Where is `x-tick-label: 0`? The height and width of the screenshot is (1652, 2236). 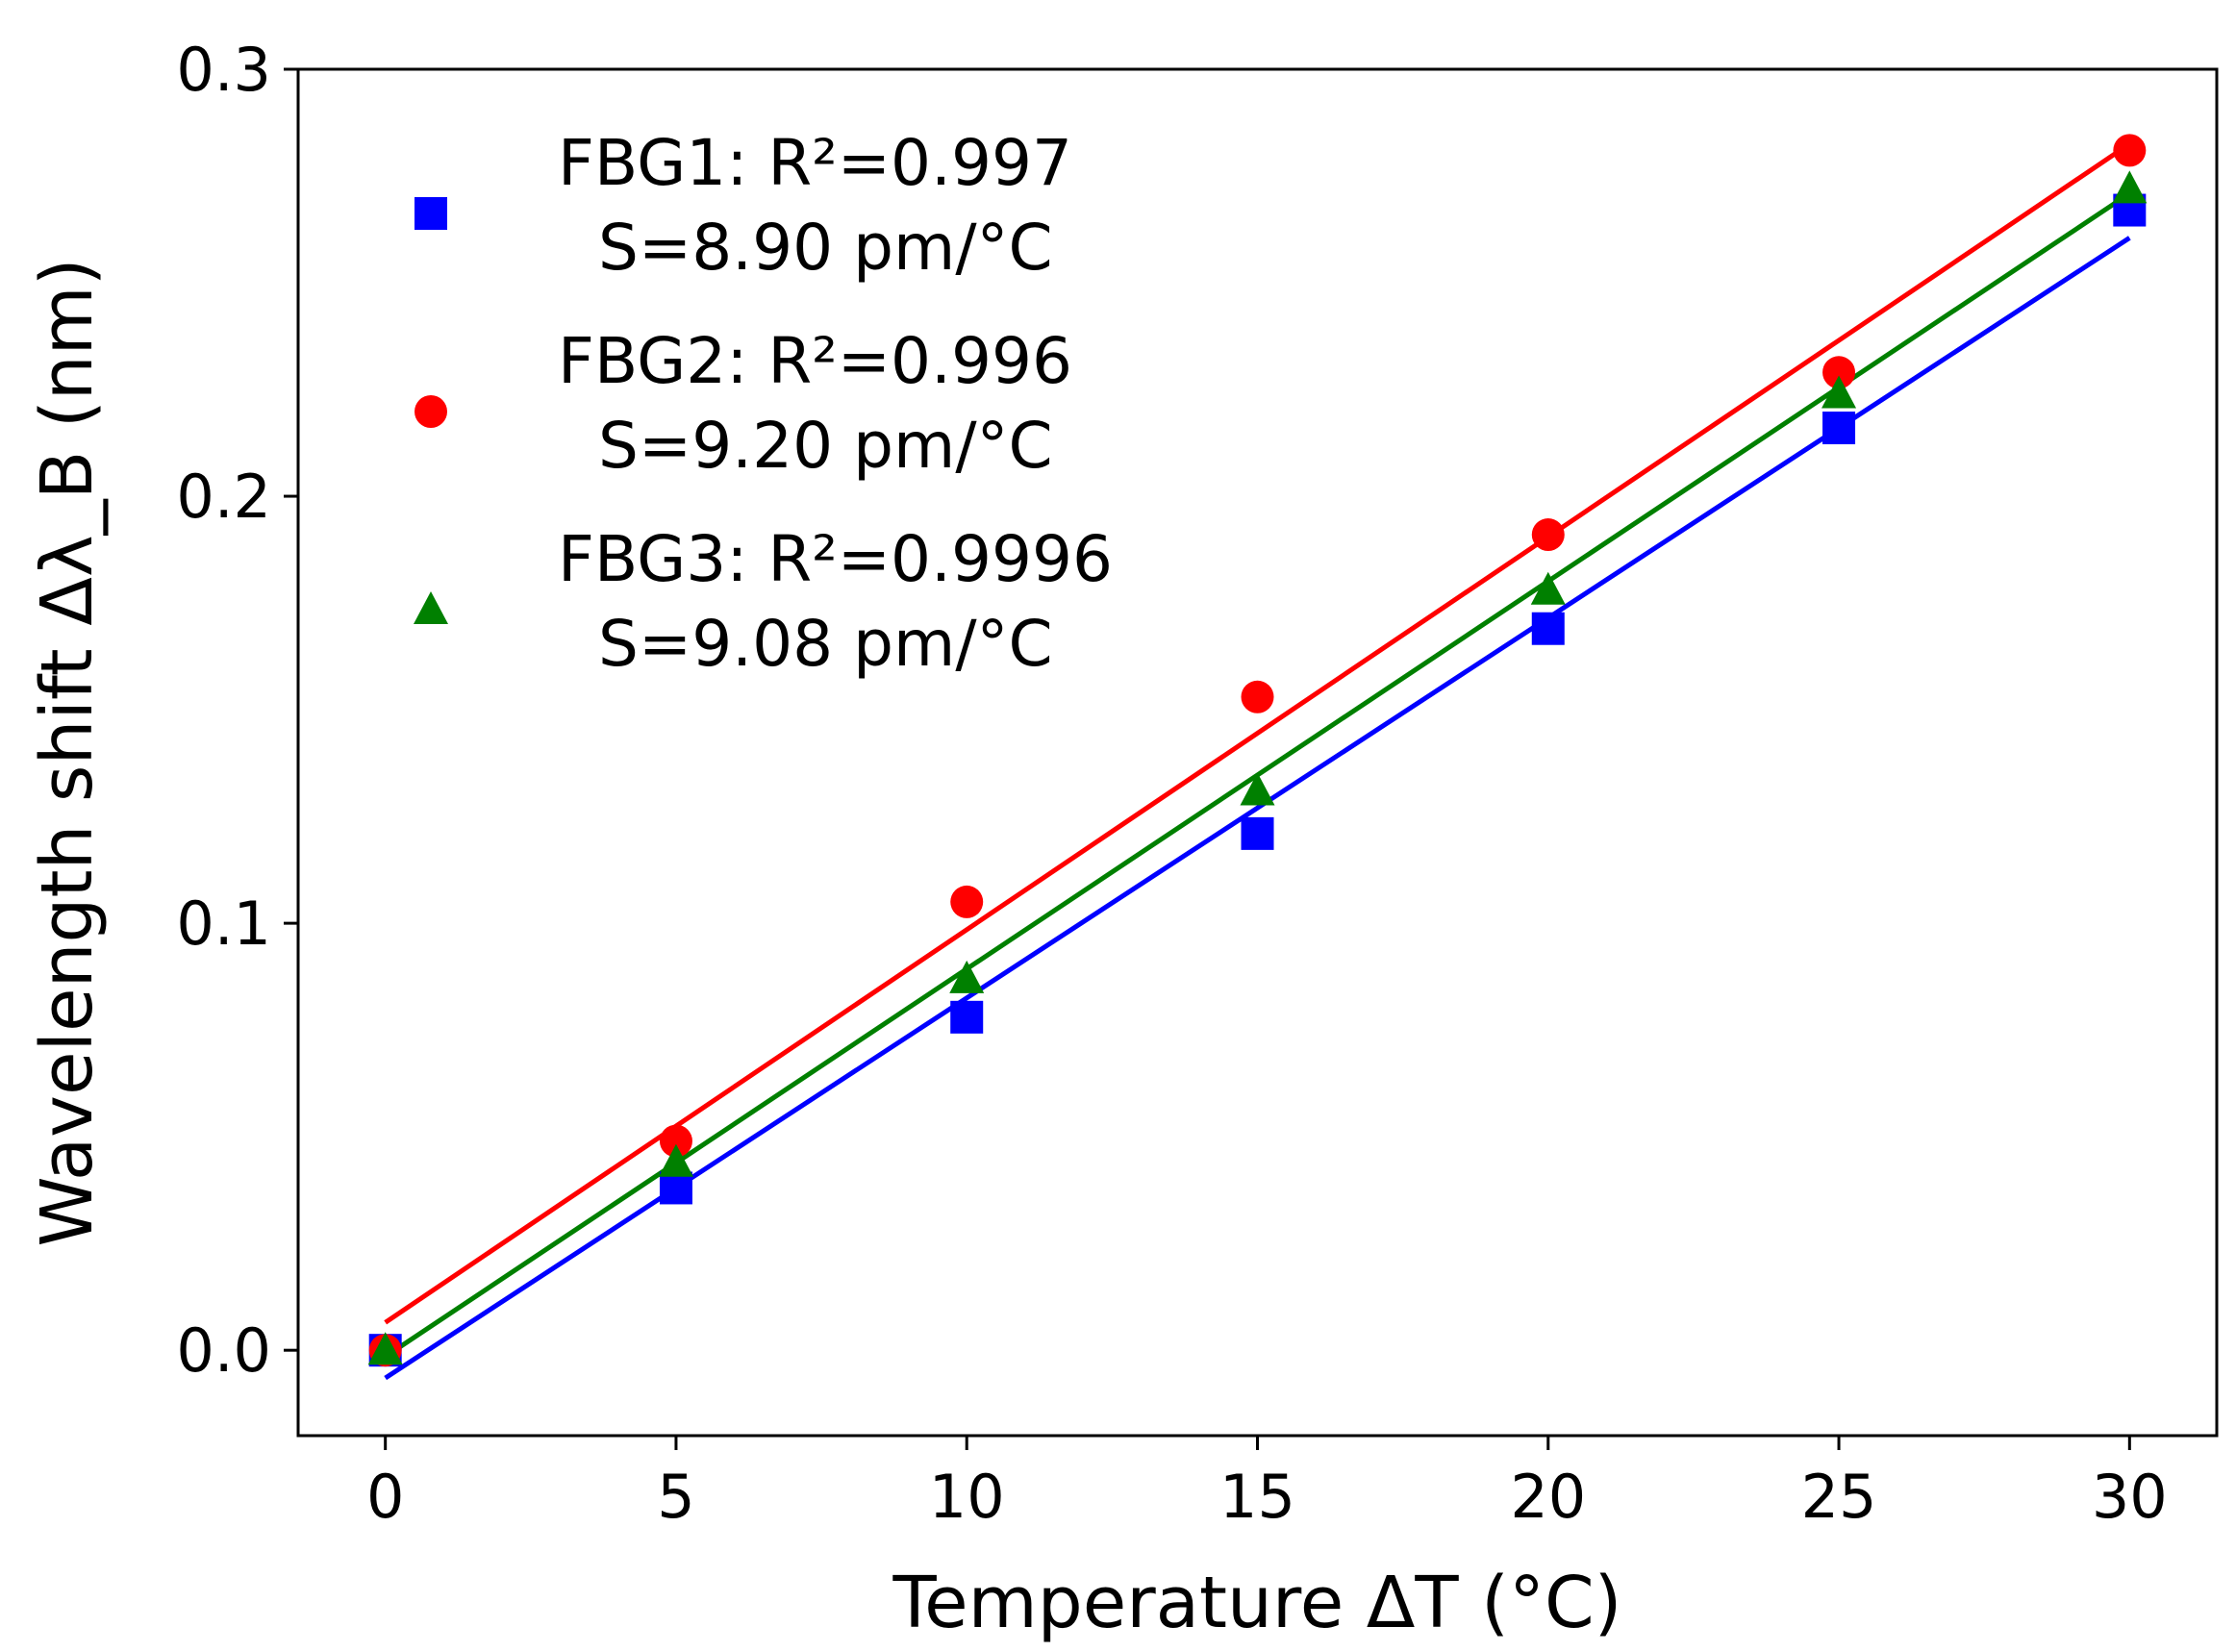
x-tick-label: 0 is located at coordinates (385, 1497).